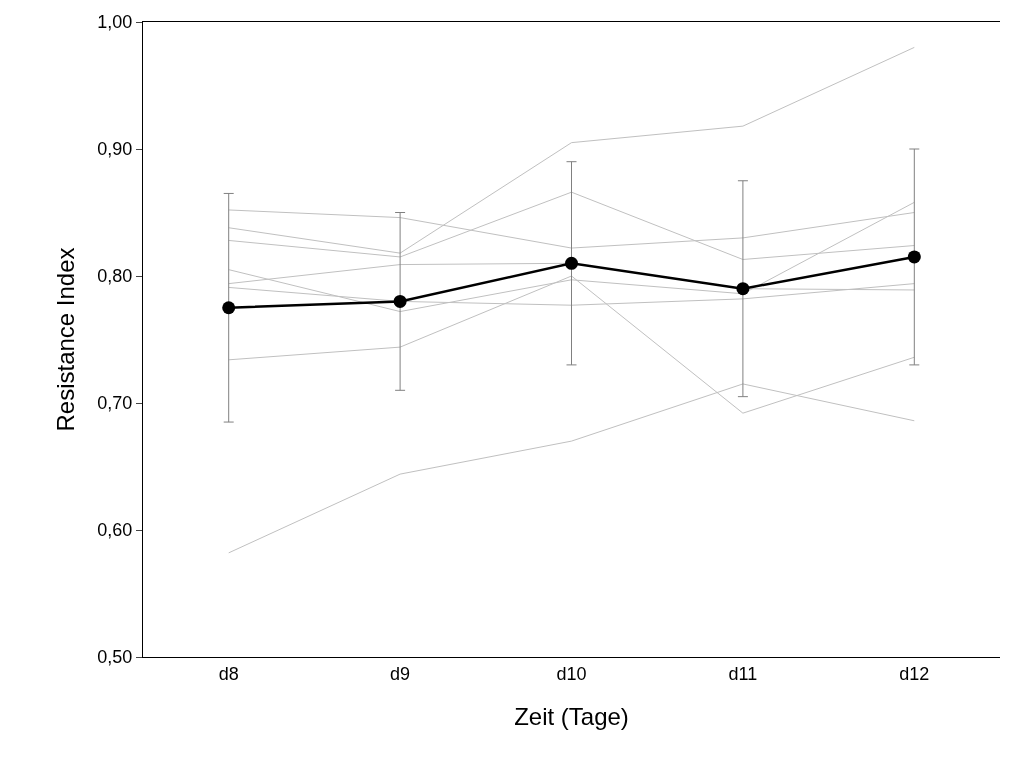 This screenshot has height=765, width=1017. Describe the element at coordinates (66, 339) in the screenshot. I see `y-axis-title: Resistance Index` at that location.